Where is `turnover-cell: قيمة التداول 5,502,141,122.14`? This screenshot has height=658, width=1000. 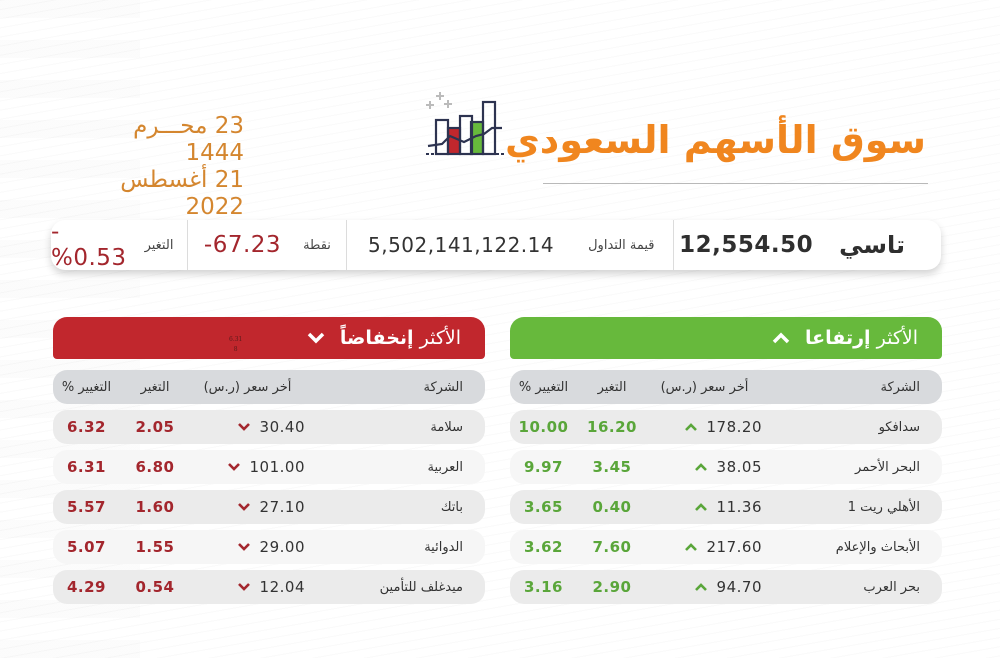 turnover-cell: قيمة التداول 5,502,141,122.14 is located at coordinates (510, 245).